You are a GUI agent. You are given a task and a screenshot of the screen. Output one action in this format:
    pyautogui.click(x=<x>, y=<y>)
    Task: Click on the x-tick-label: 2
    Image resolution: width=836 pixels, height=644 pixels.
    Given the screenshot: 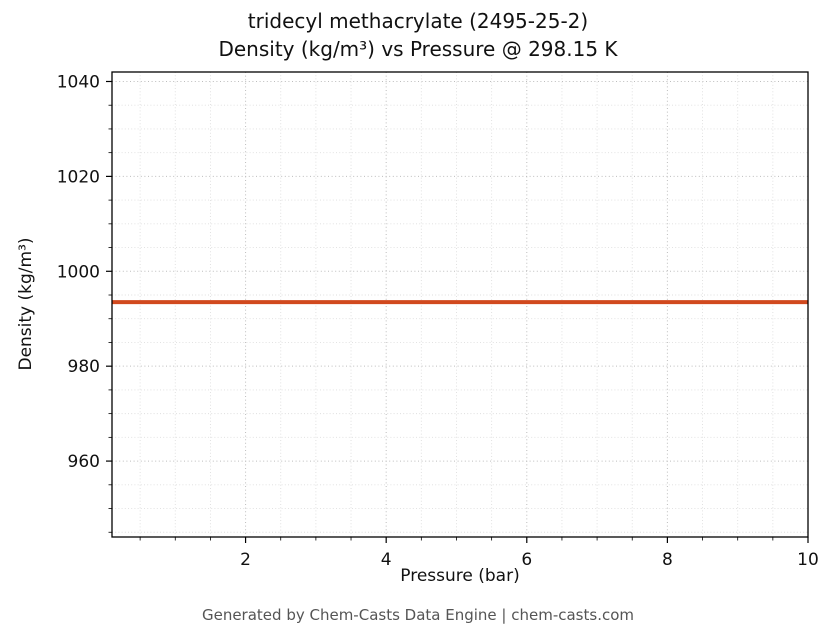 What is the action you would take?
    pyautogui.click(x=245, y=560)
    